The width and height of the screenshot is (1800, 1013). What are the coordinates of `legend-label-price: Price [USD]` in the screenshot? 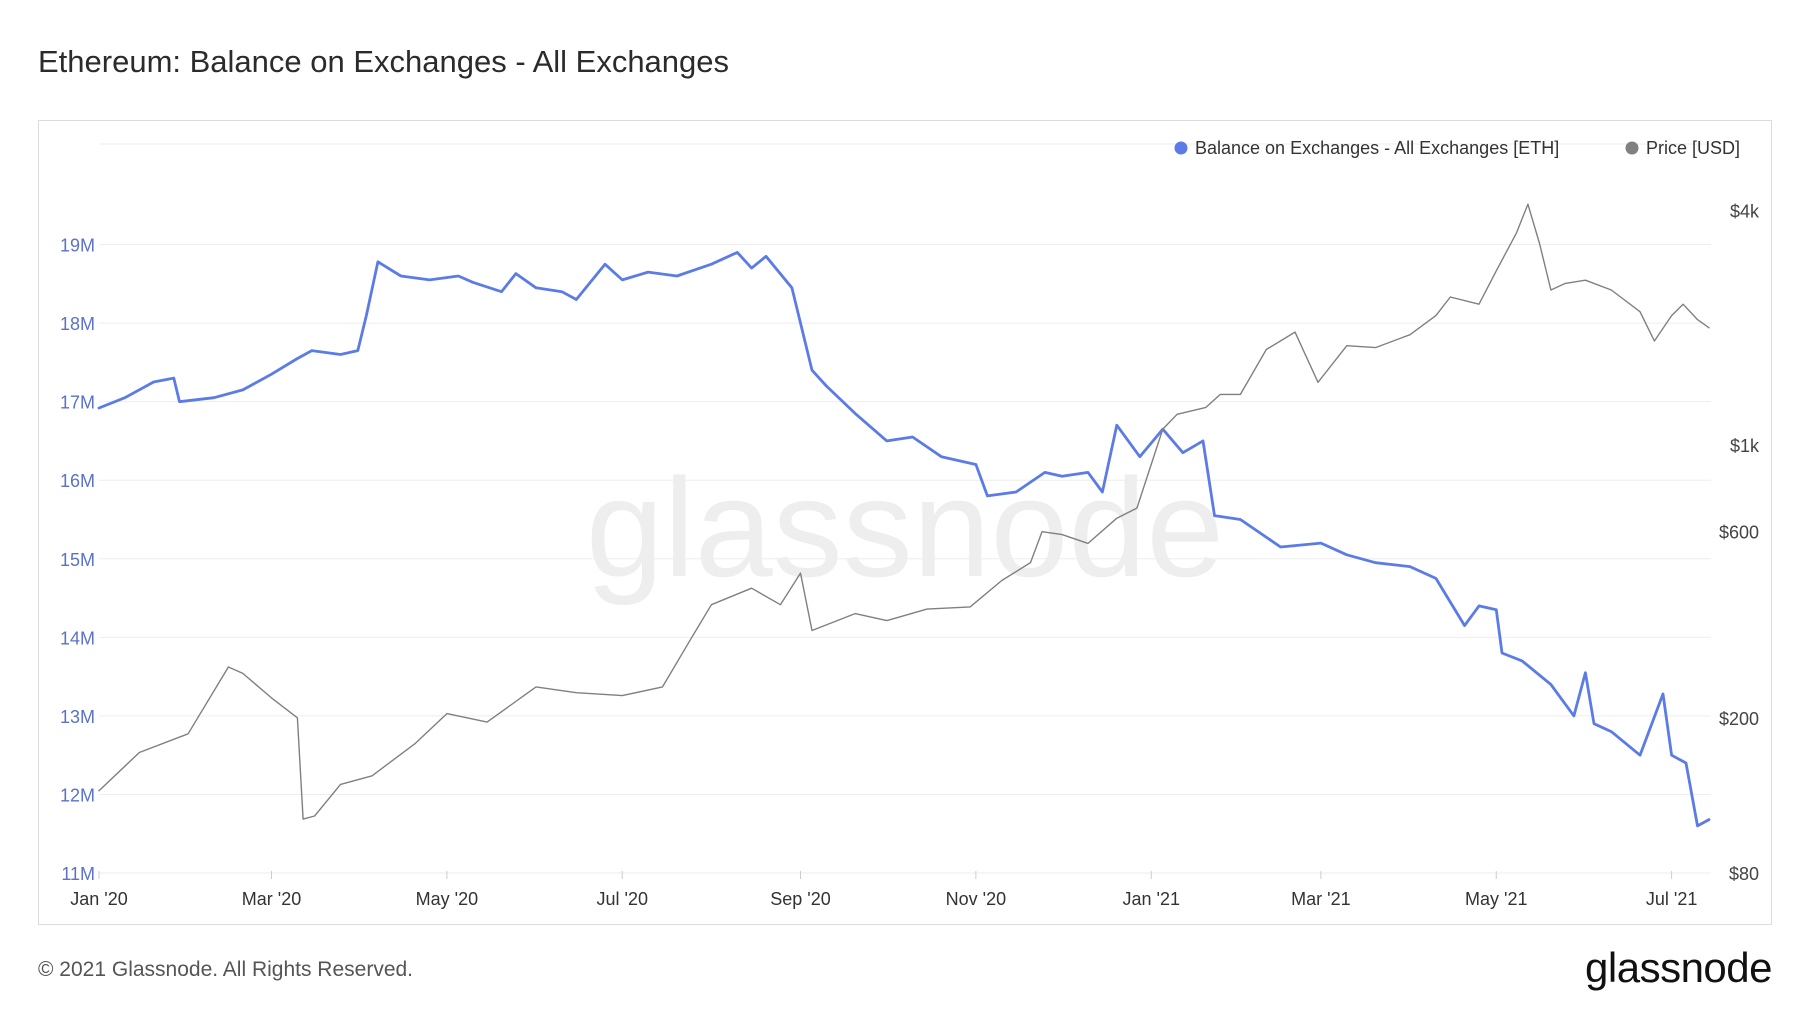 It's located at (1693, 148).